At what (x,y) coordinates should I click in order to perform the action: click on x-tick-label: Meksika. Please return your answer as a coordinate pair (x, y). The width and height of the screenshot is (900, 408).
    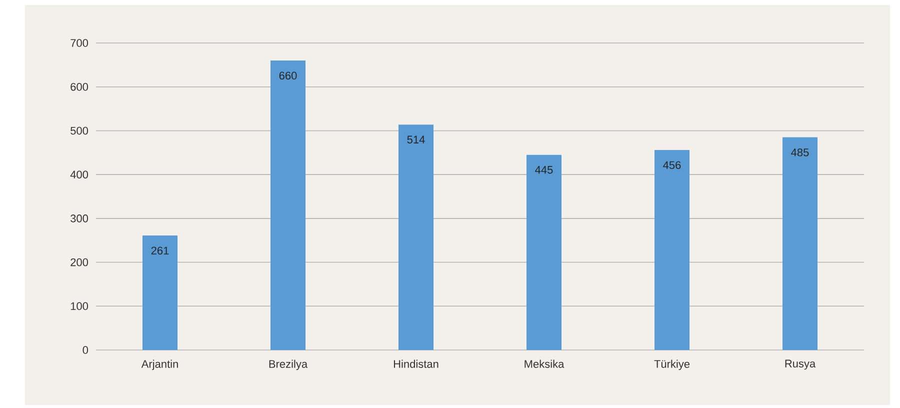
    Looking at the image, I should click on (544, 364).